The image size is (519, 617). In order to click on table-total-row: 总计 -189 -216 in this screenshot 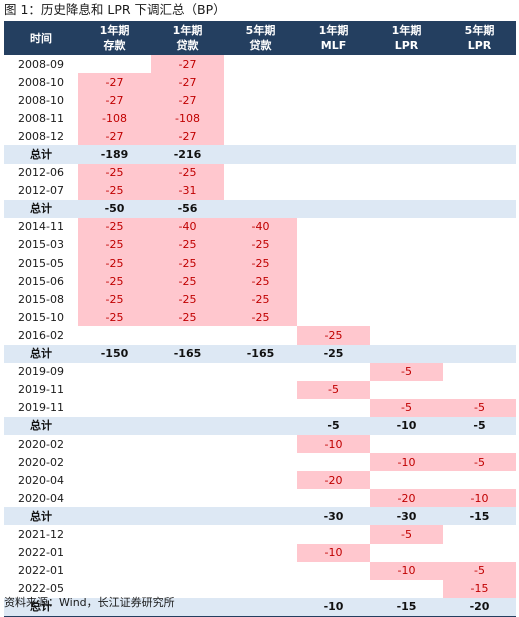, I will do `click(260, 154)`.